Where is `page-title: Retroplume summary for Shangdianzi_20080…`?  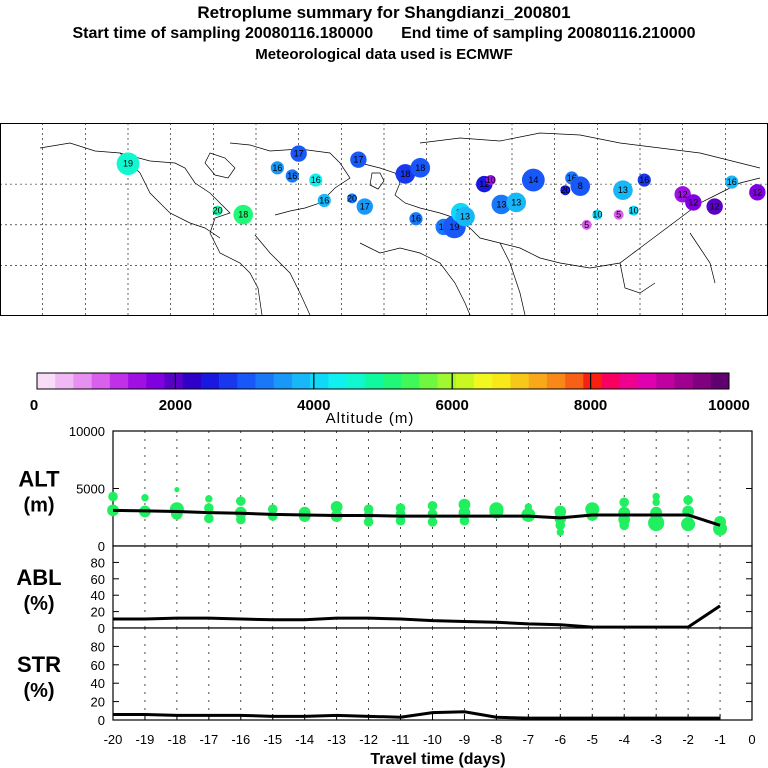 page-title: Retroplume summary for Shangdianzi_20080… is located at coordinates (384, 12).